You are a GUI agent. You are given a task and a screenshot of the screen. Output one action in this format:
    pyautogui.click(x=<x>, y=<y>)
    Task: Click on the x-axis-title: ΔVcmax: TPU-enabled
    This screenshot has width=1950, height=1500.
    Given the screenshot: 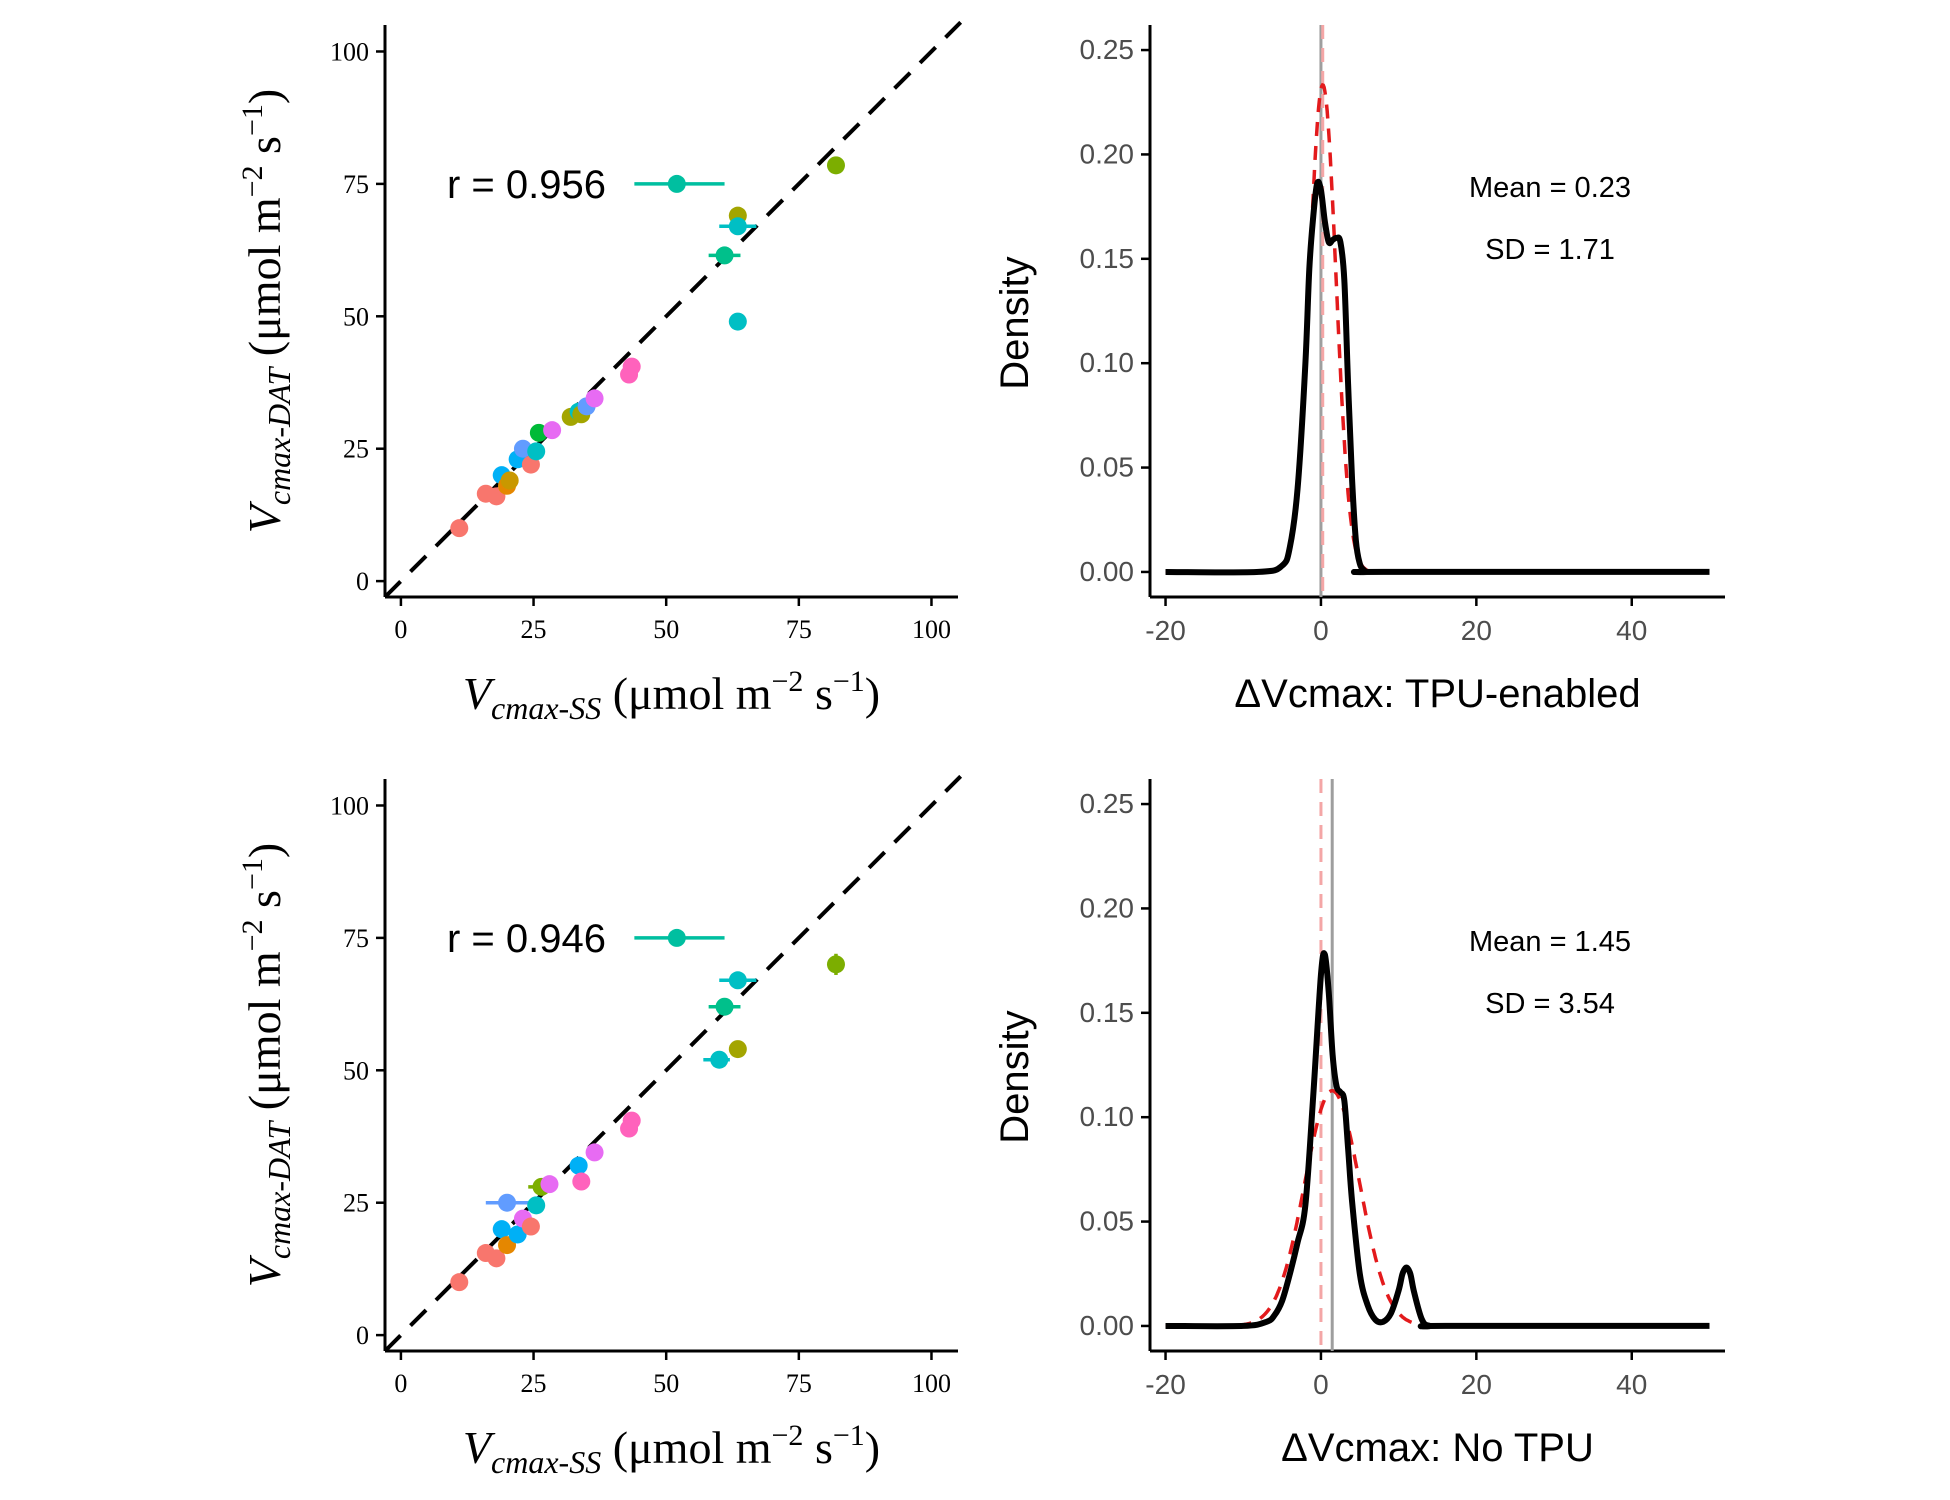 What is the action you would take?
    pyautogui.click(x=1437, y=694)
    